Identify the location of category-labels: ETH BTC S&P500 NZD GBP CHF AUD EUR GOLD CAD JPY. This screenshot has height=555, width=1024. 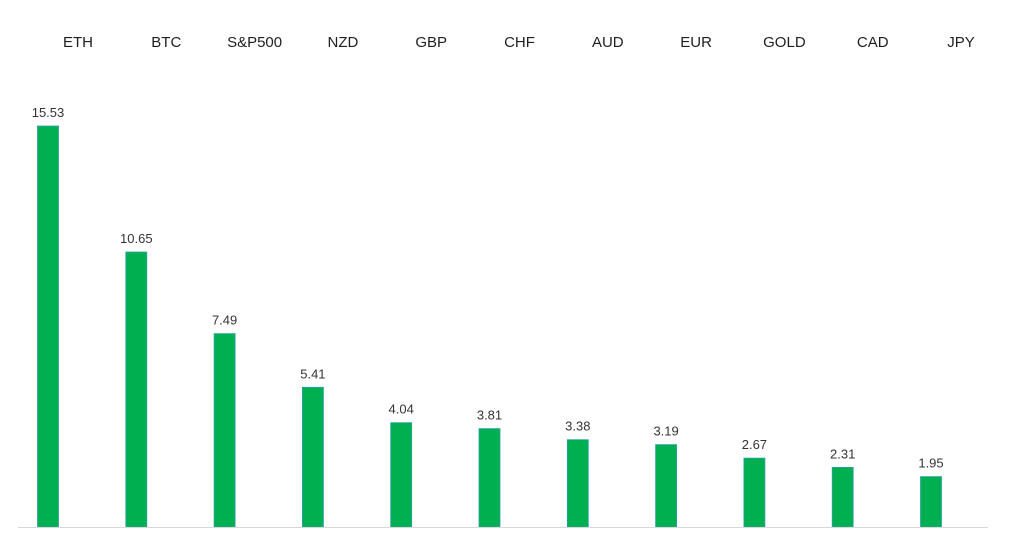
(519, 42).